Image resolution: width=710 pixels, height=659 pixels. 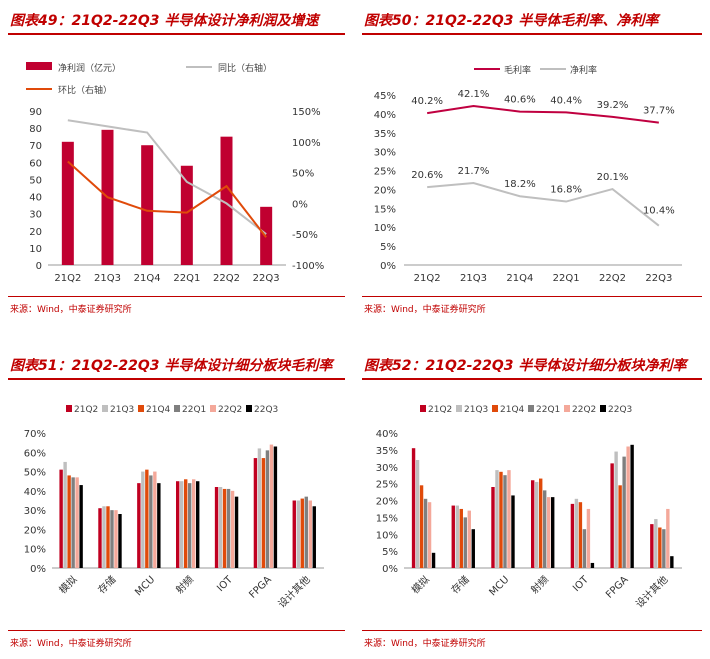 What do you see at coordinates (35, 434) in the screenshot?
I see `y-tick-label: 70%` at bounding box center [35, 434].